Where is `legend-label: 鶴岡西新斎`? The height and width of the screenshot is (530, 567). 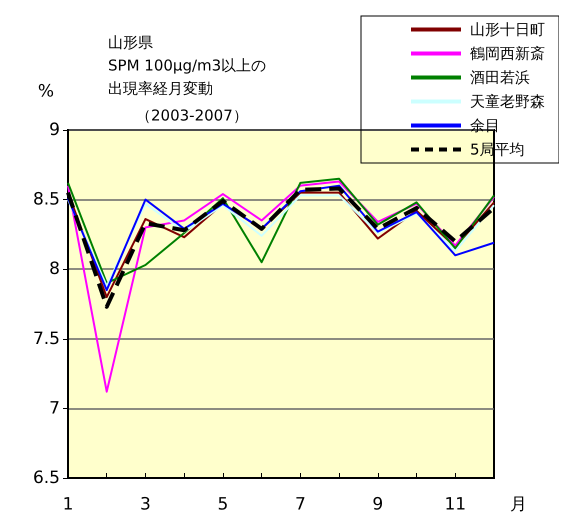
legend-label: 鶴岡西新斎 is located at coordinates (507, 53).